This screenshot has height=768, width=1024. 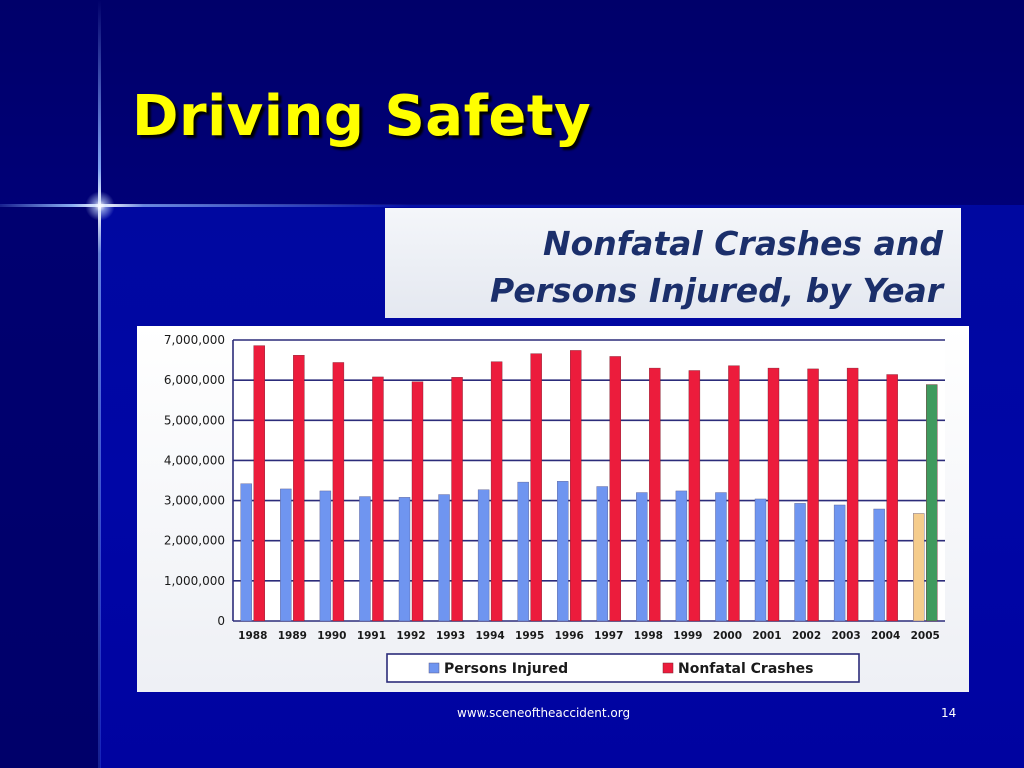 I want to click on y-tick-label: 3,000,000, so click(x=194, y=501).